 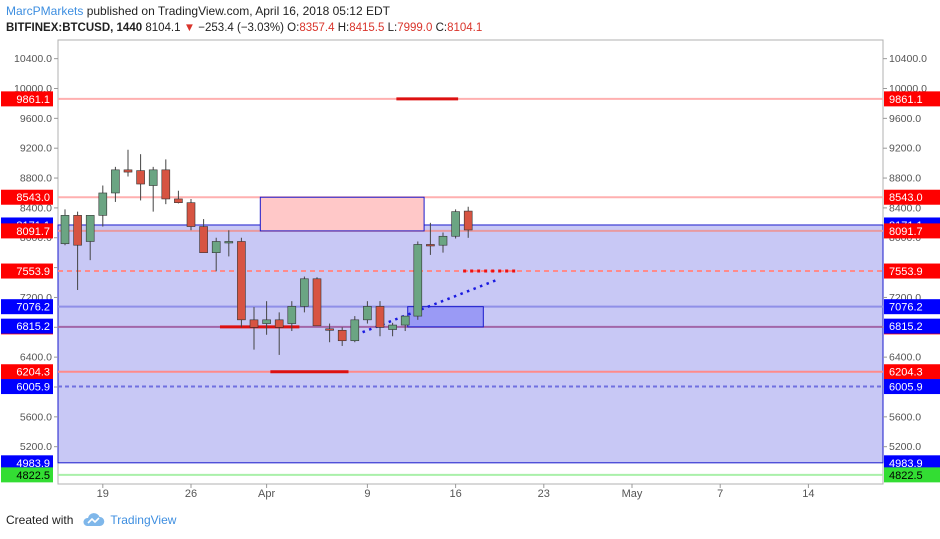 I want to click on x-tick-label: 26, so click(x=191, y=494).